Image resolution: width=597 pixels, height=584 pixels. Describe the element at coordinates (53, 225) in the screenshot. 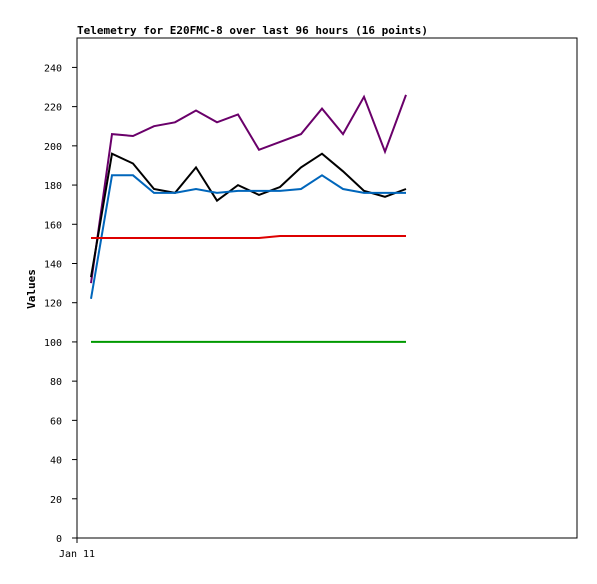

I see `y-tick-label: 160` at that location.